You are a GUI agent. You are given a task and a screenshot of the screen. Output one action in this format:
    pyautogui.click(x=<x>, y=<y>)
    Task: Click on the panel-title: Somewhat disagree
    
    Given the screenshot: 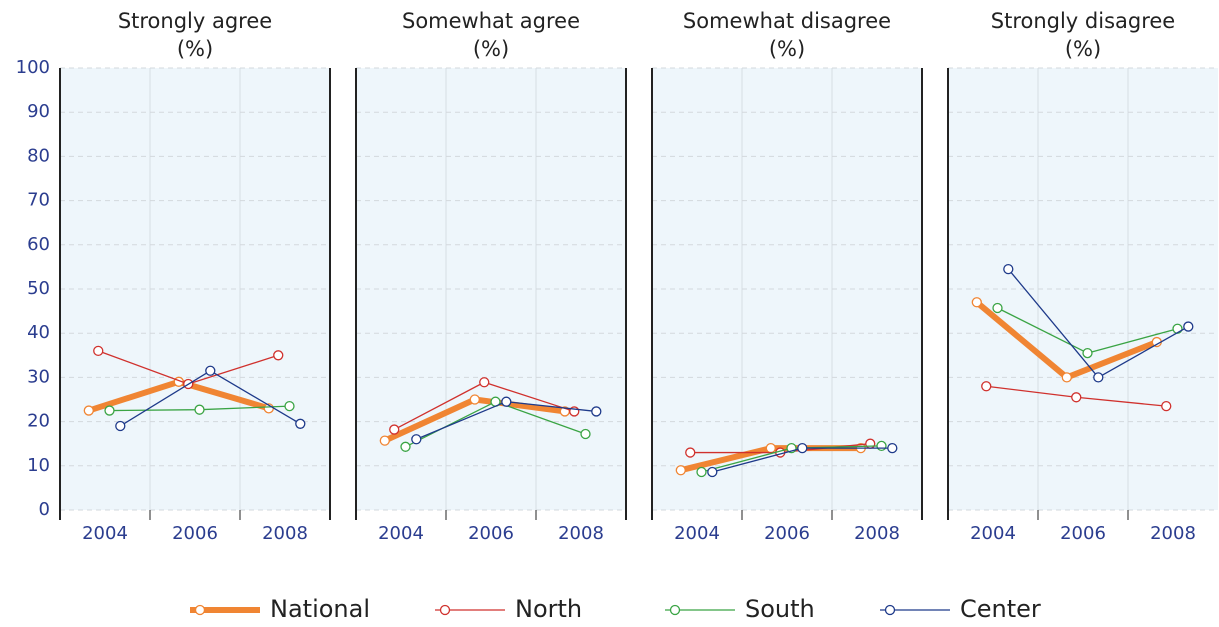 What is the action you would take?
    pyautogui.click(x=787, y=21)
    